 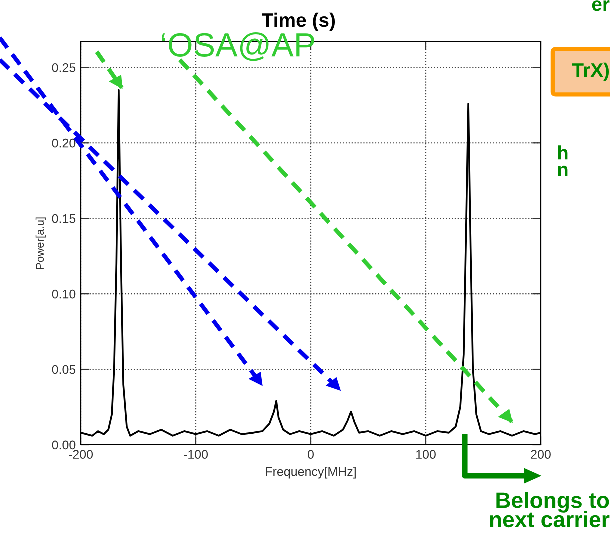 I want to click on text: er, so click(x=601, y=6).